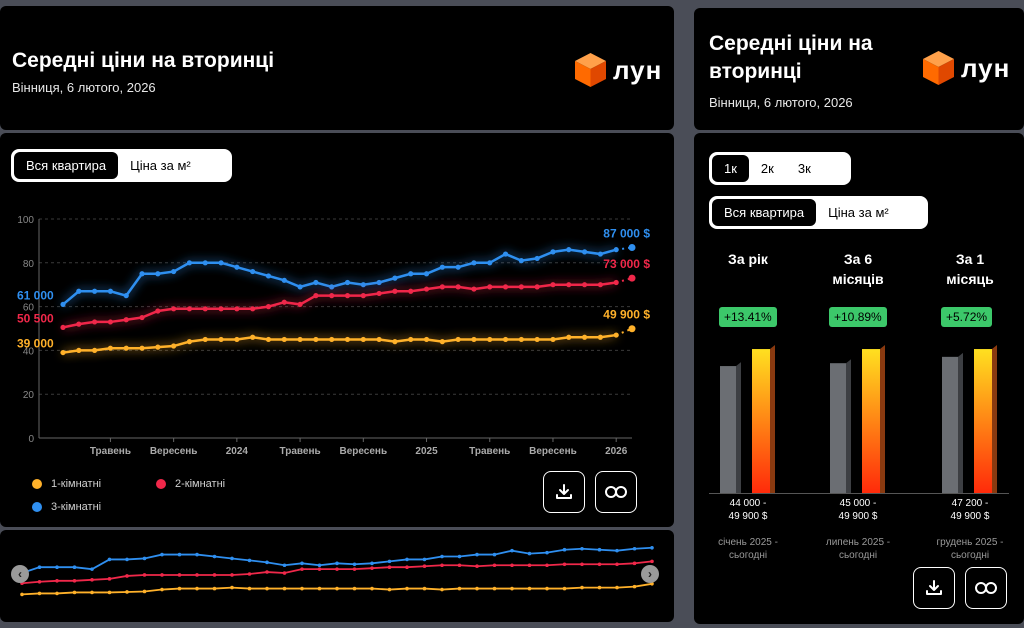 The image size is (1024, 628). Describe the element at coordinates (20, 574) in the screenshot. I see `navigator-left-button: ‹` at that location.